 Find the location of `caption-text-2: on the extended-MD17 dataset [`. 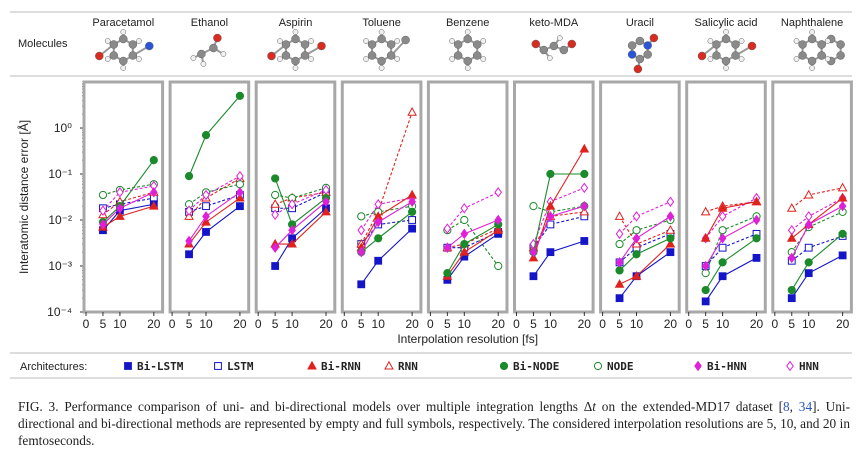

caption-text-2: on the extended-MD17 dataset [ is located at coordinates (690, 406).